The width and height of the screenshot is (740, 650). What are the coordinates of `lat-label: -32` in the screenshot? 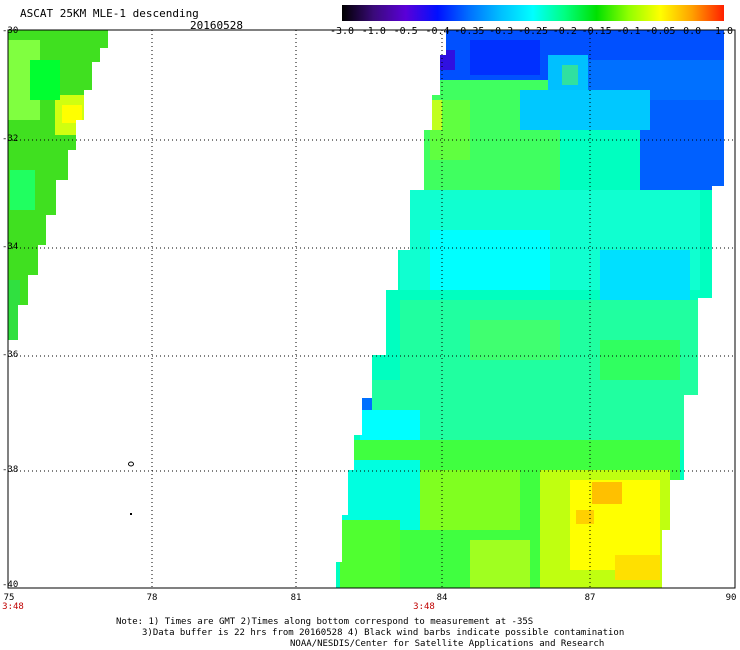 It's located at (10, 139).